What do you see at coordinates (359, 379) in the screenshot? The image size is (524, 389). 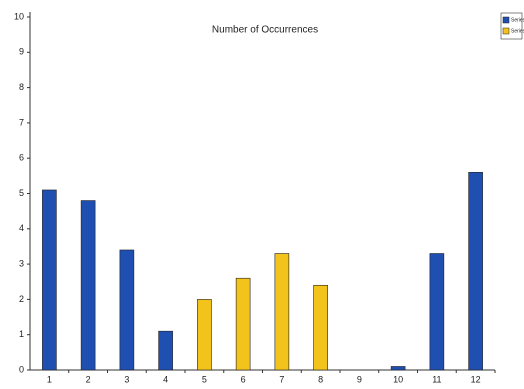 I see `x-tick-label: 9` at bounding box center [359, 379].